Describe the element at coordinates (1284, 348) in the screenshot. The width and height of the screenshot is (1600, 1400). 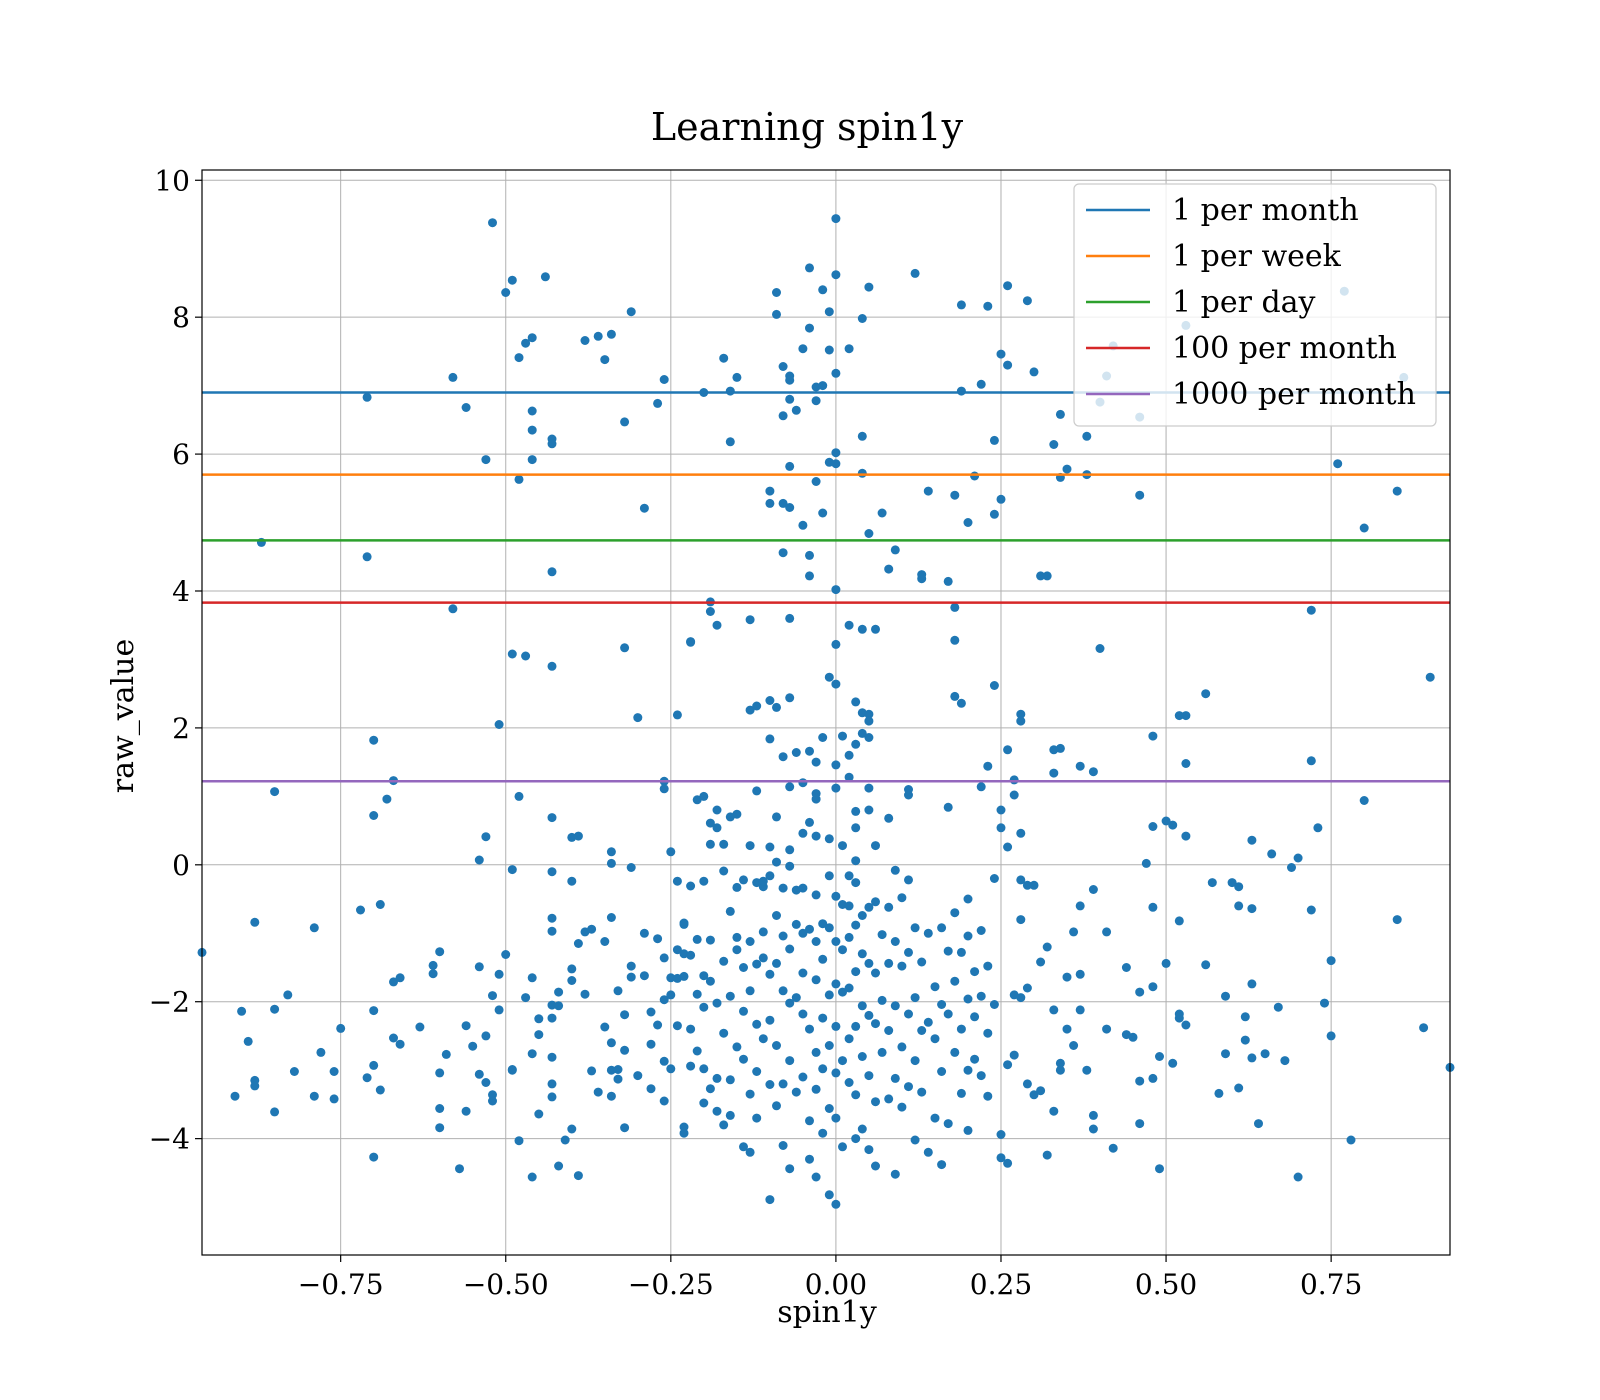
I see `legend-entry-label: 100 per month` at that location.